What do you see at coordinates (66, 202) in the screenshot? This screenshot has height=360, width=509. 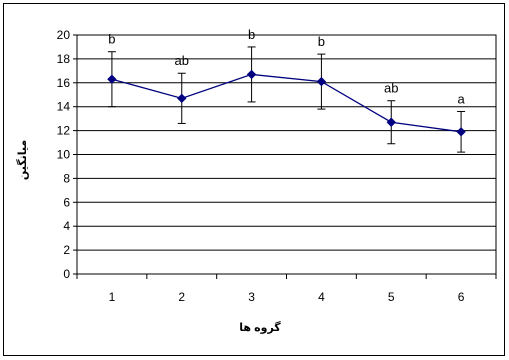 I see `y-tick-label: 6` at bounding box center [66, 202].